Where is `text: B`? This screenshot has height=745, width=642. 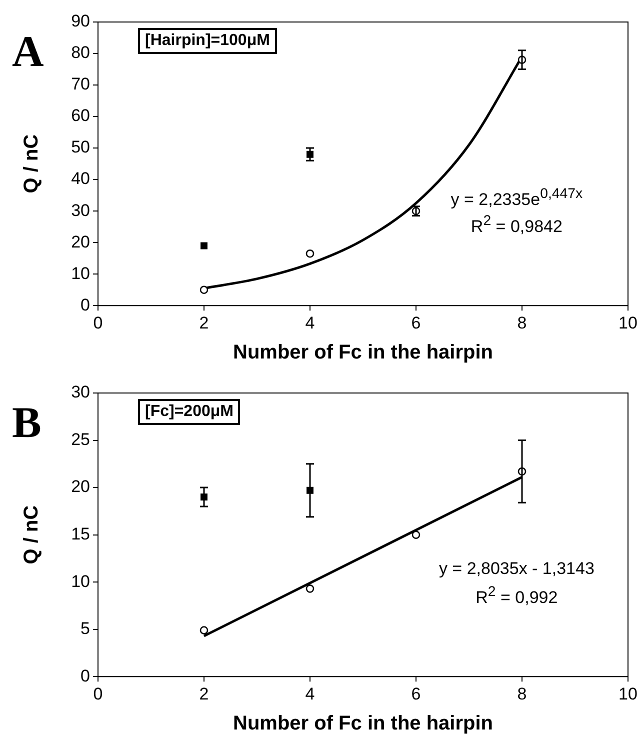 text: B is located at coordinates (27, 422).